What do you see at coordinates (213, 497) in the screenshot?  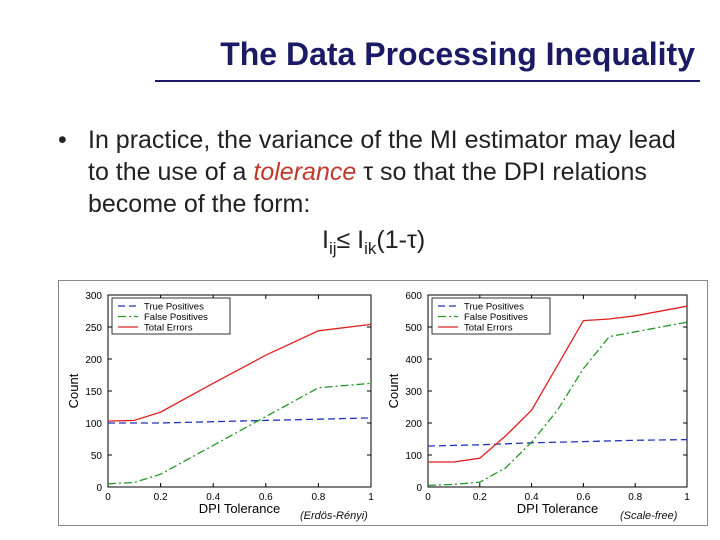 I see `chart0-xtick-label-2: 0.4` at bounding box center [213, 497].